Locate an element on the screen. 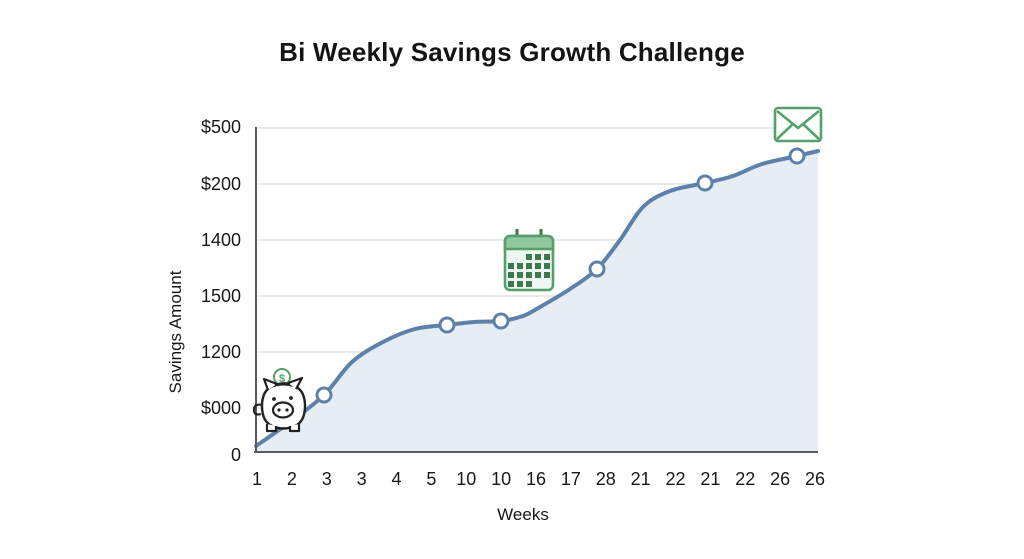  x-tick-label: 1 is located at coordinates (256, 479).